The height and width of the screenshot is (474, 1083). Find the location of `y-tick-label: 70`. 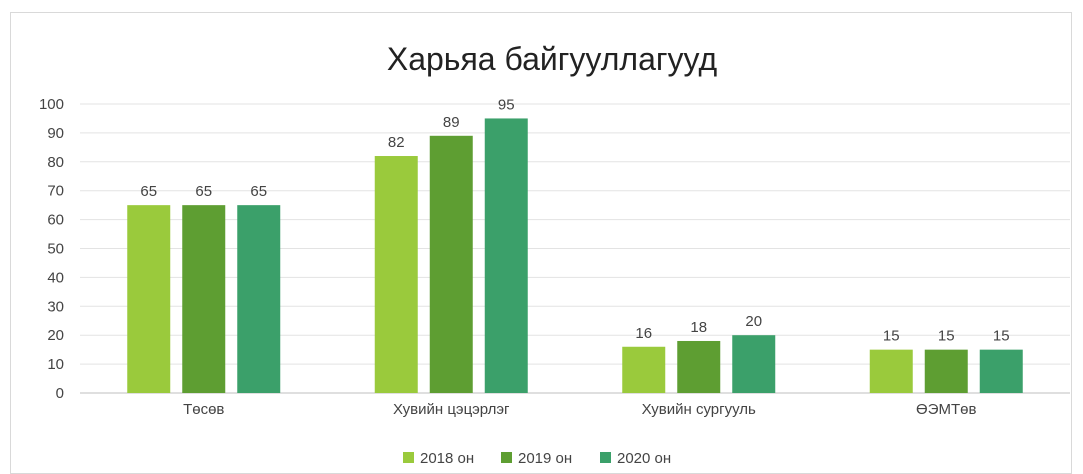

y-tick-label: 70 is located at coordinates (55, 191).